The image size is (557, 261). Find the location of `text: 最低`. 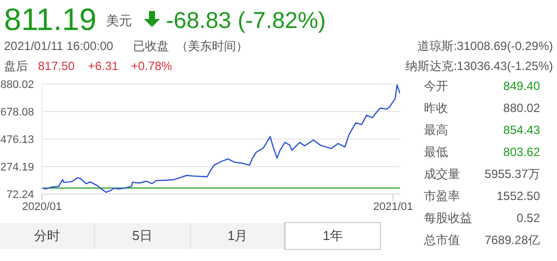

text: 最低 is located at coordinates (436, 152).